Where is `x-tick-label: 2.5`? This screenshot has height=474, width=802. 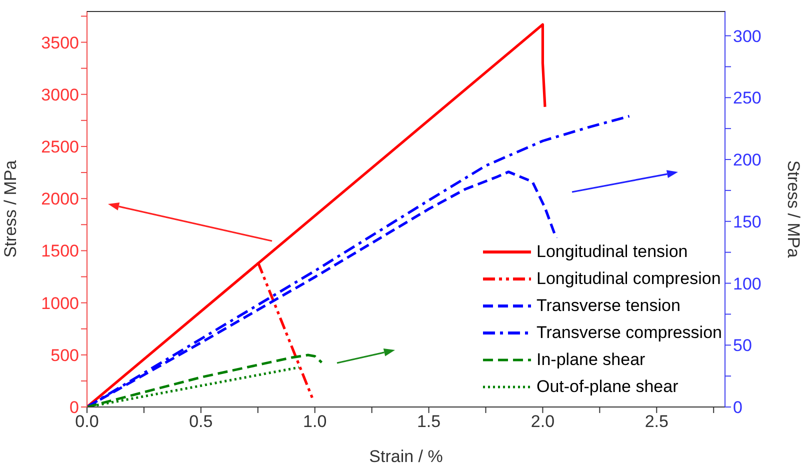
x-tick-label: 2.5 is located at coordinates (656, 422).